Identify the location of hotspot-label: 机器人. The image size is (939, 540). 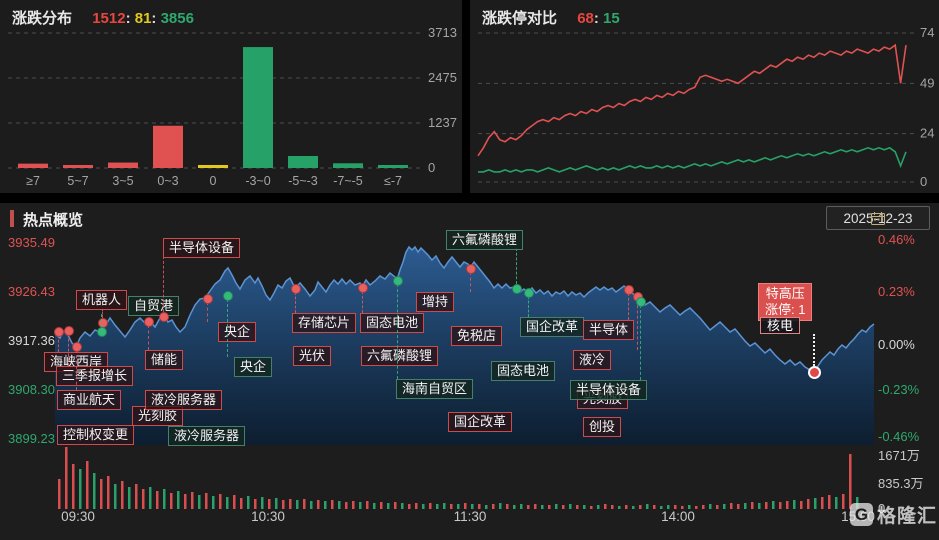
(102, 300).